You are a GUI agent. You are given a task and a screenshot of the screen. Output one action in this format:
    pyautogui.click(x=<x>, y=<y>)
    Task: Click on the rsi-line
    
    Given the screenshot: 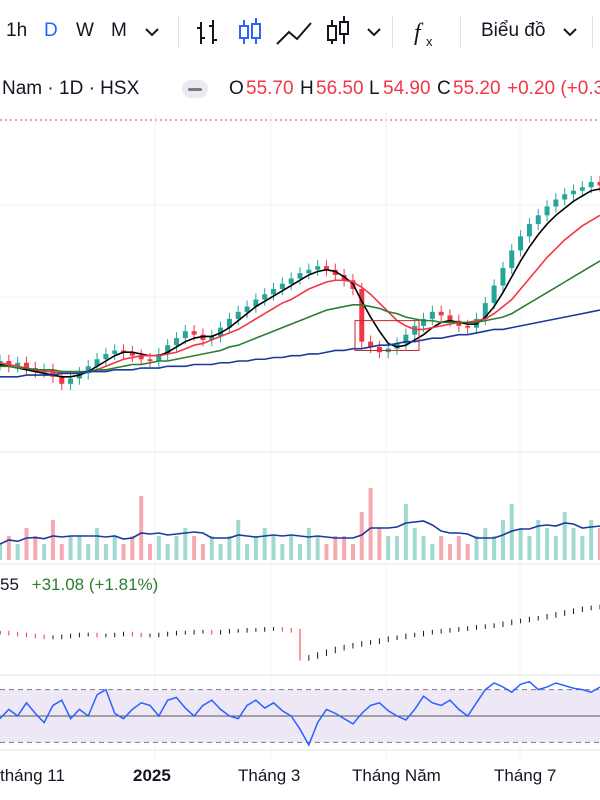 What is the action you would take?
    pyautogui.click(x=300, y=713)
    